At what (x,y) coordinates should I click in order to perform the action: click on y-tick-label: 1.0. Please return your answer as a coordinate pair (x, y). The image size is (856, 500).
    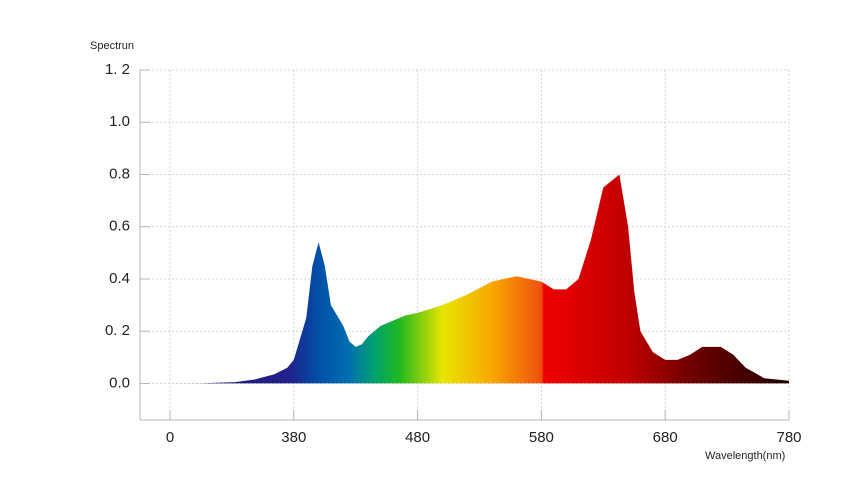
    Looking at the image, I should click on (119, 121).